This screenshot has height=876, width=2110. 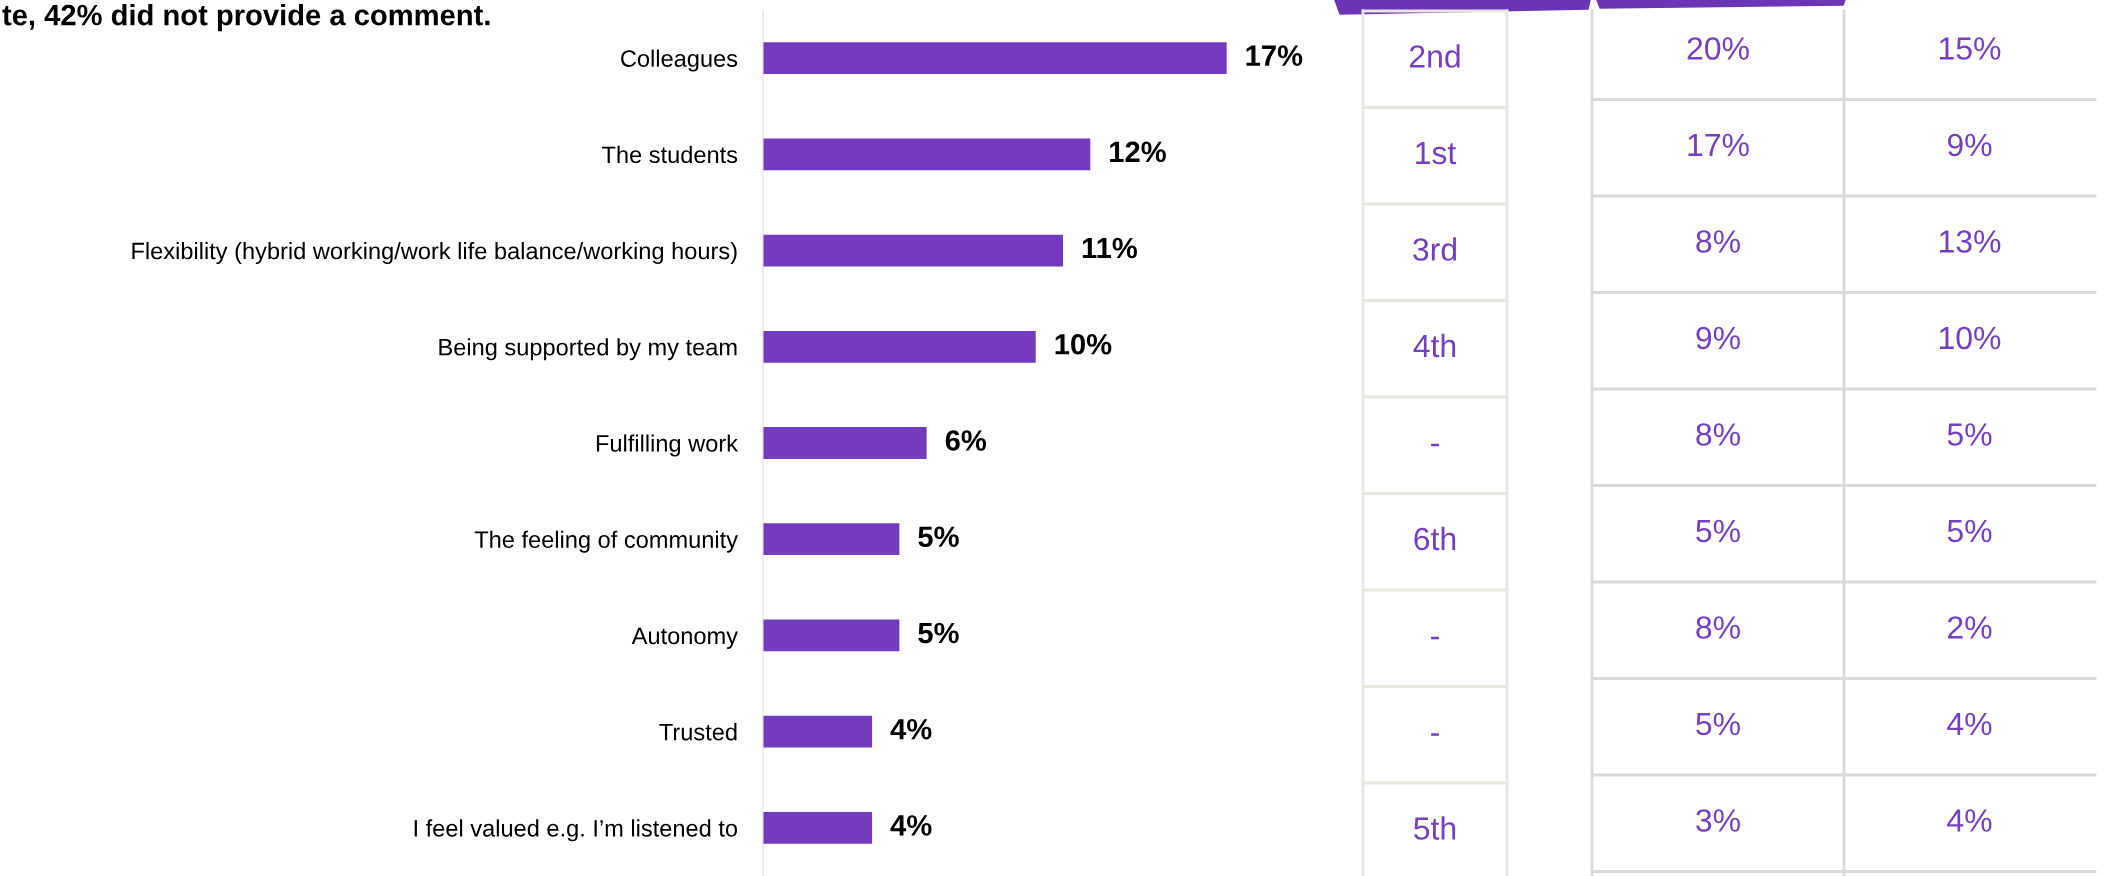 I want to click on y-tick-label: I feel valued e.g. I’m listened to, so click(x=576, y=830).